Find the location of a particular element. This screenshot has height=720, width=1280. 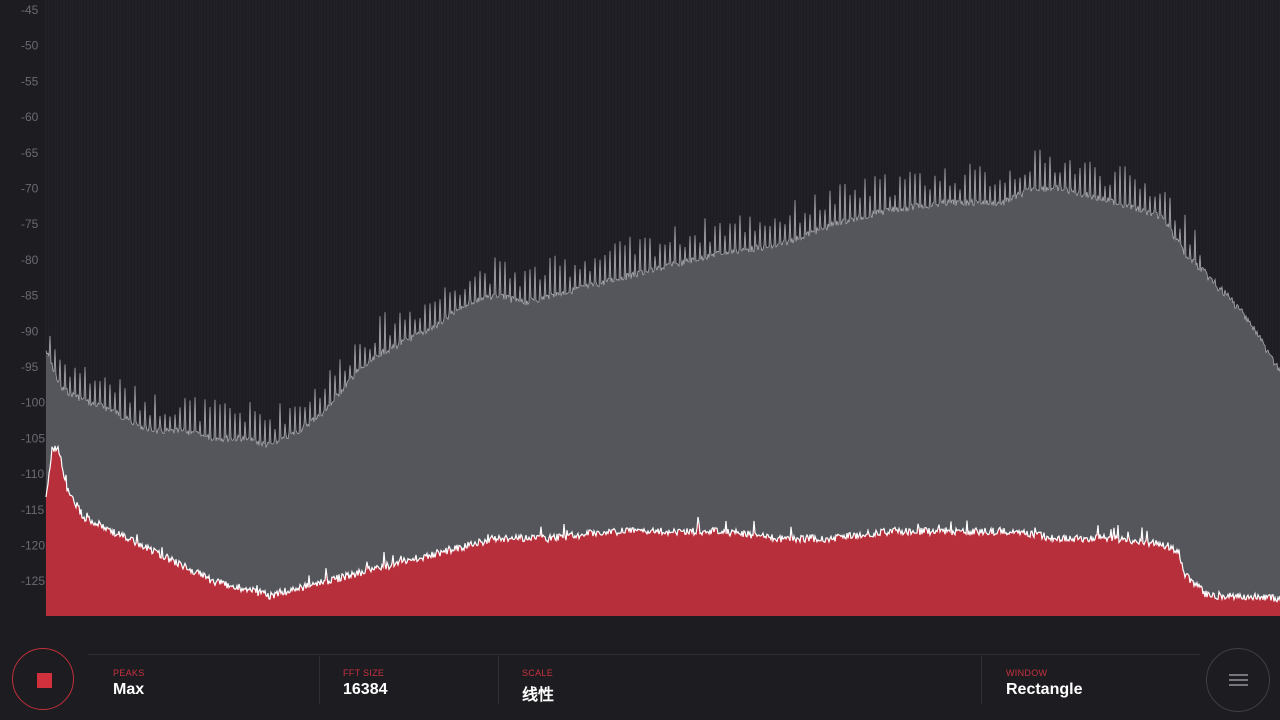

y-tick-label: -70 is located at coordinates (30, 189).